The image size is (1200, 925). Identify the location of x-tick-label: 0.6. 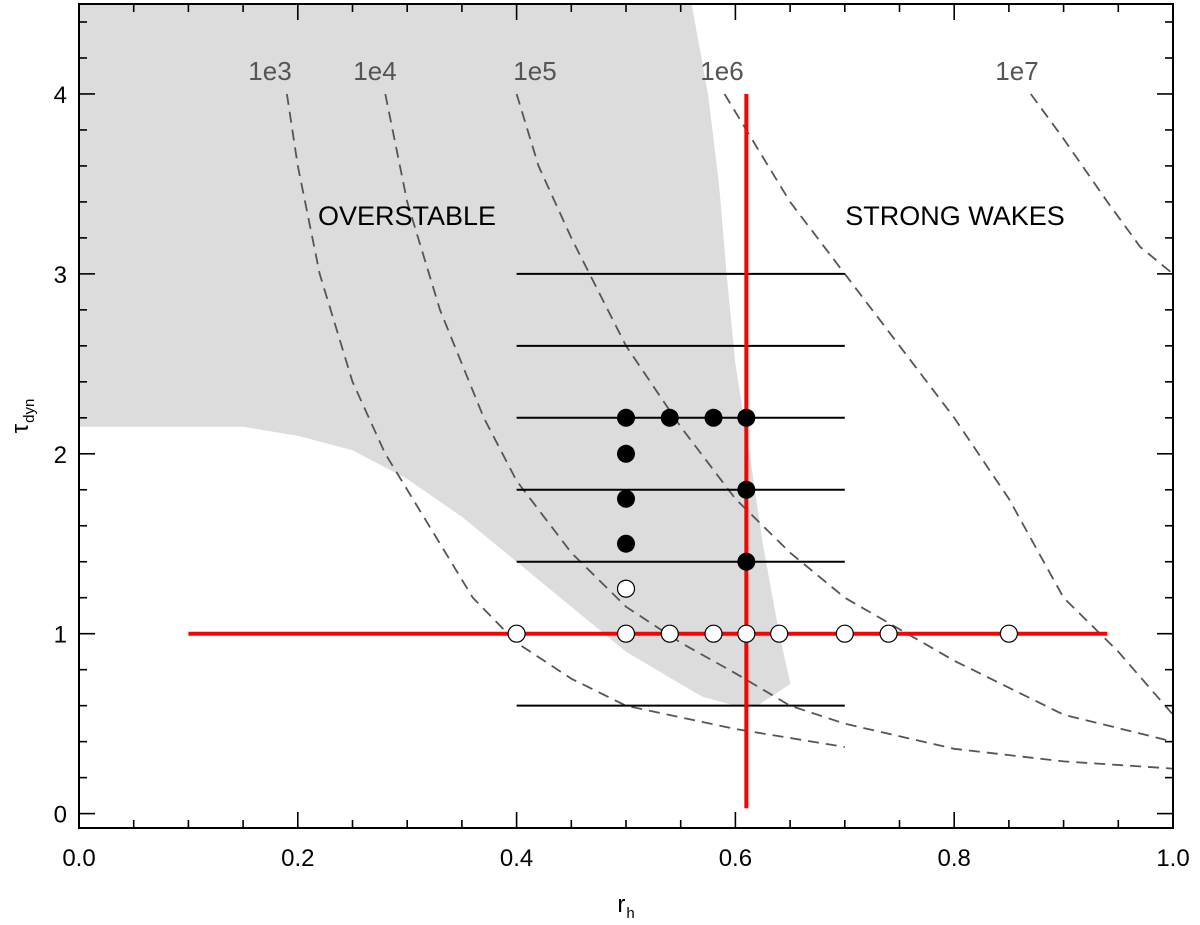
(735, 858).